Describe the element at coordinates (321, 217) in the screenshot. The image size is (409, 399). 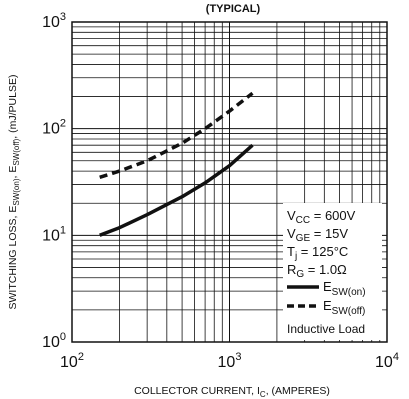
I see `condition-vcc: VCC = 600V` at that location.